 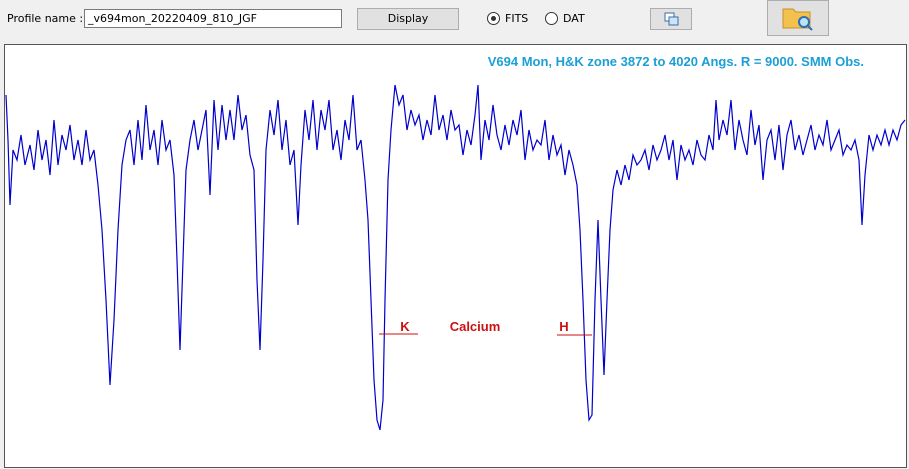 What do you see at coordinates (574, 18) in the screenshot?
I see `radio-dat-label: DAT` at bounding box center [574, 18].